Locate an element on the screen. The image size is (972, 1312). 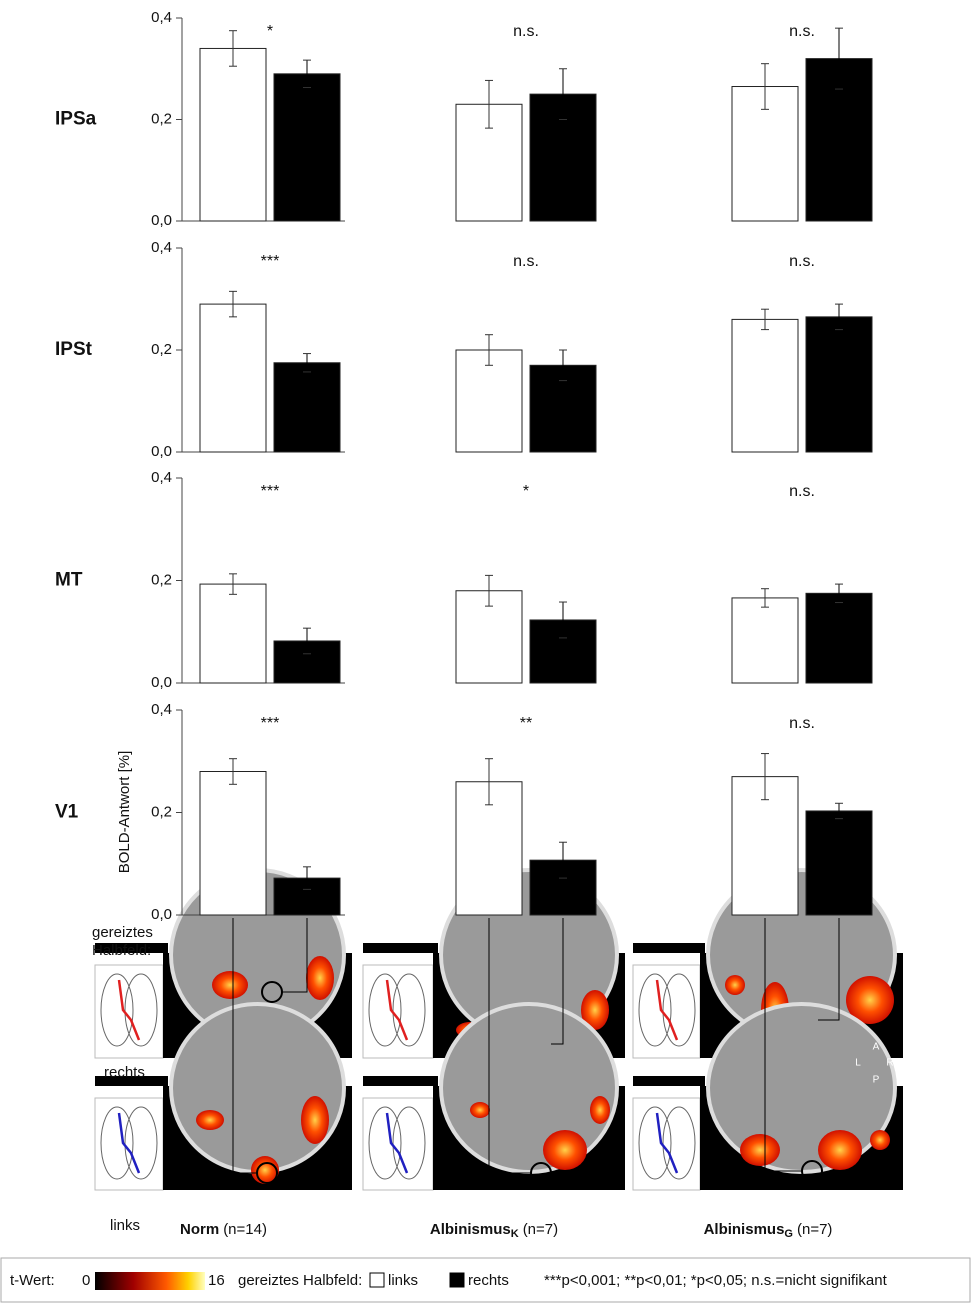
row-label: MT is located at coordinates (69, 580).